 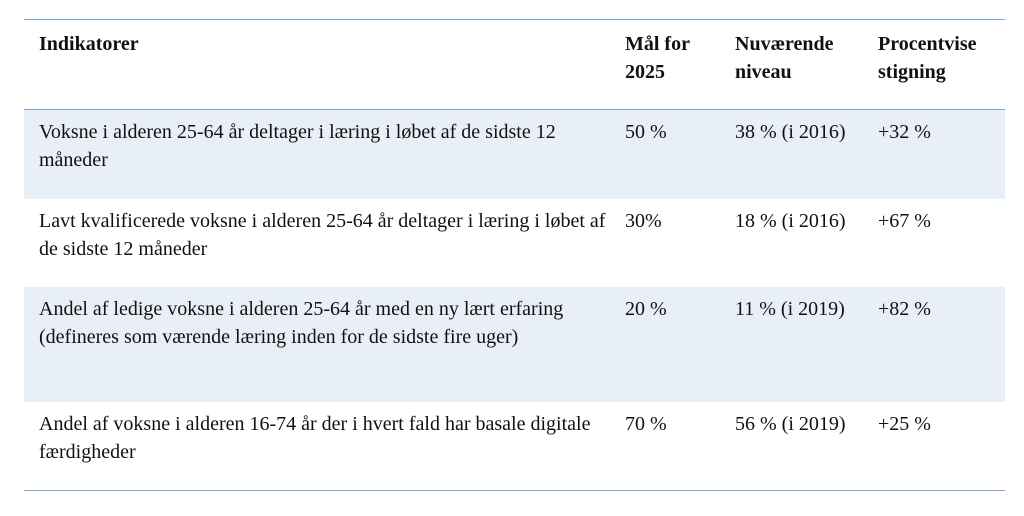 I want to click on current-level-cell: 18 % (i 2016), so click(x=790, y=221).